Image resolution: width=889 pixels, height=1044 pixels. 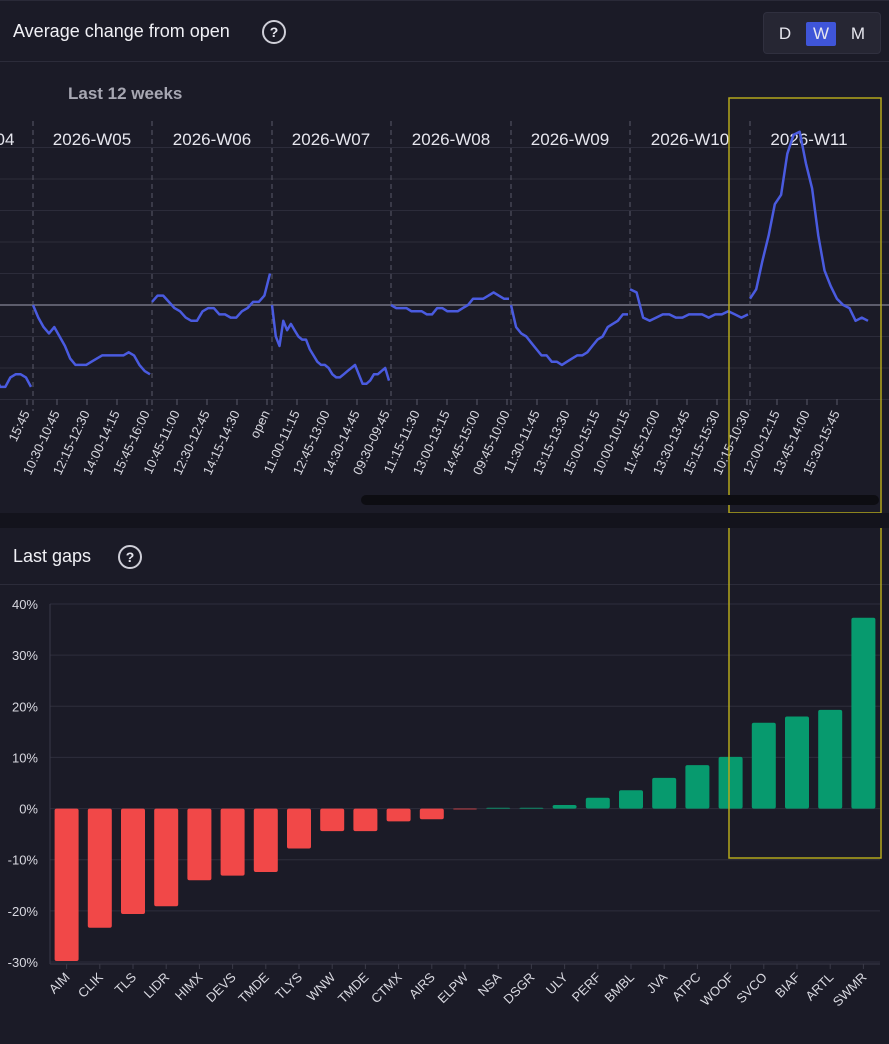 What do you see at coordinates (386, 987) in the screenshot?
I see `x-tick-label: CTMX` at bounding box center [386, 987].